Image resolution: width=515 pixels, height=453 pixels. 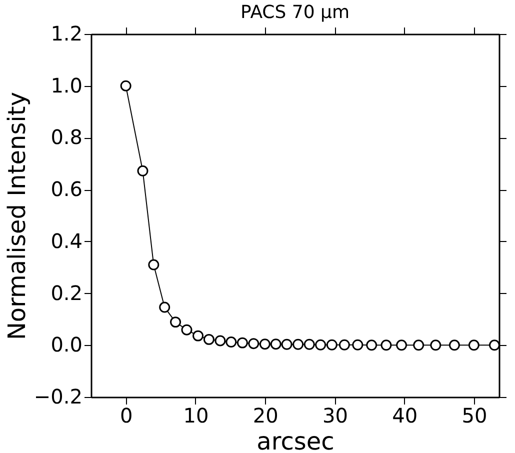 What do you see at coordinates (66, 85) in the screenshot?
I see `y-tick-label: 1.0` at bounding box center [66, 85].